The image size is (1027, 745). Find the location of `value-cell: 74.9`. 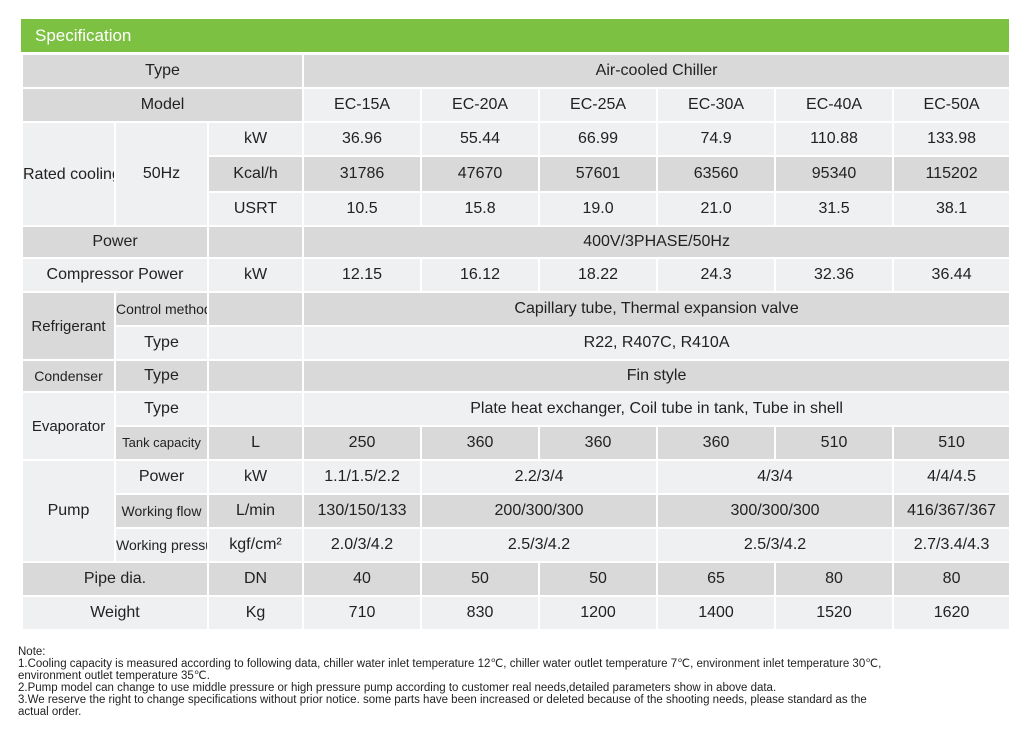

value-cell: 74.9 is located at coordinates (716, 139).